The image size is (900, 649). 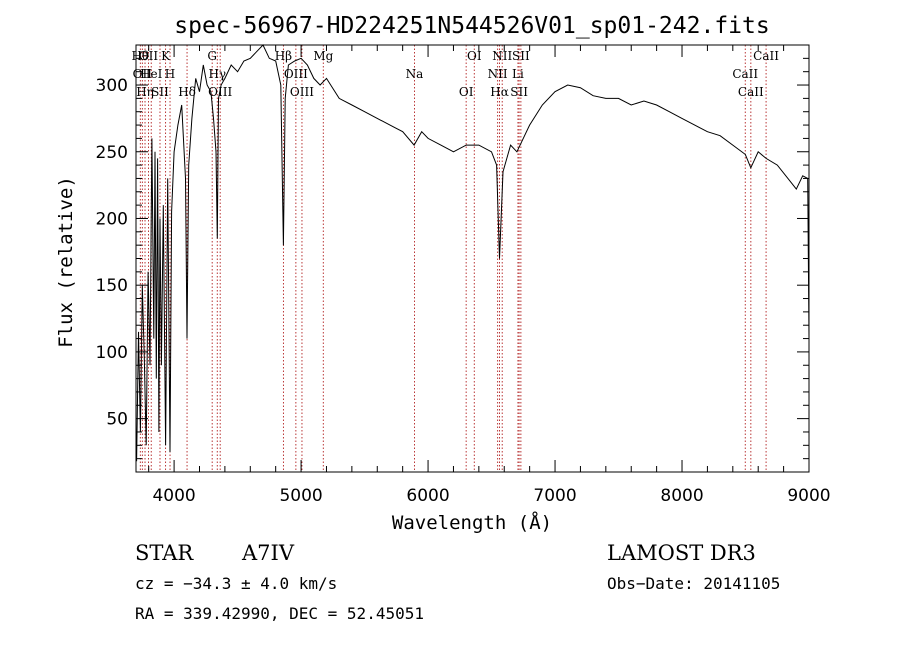 I want to click on x-axis-label: Wavelength (Å), so click(x=472, y=522).